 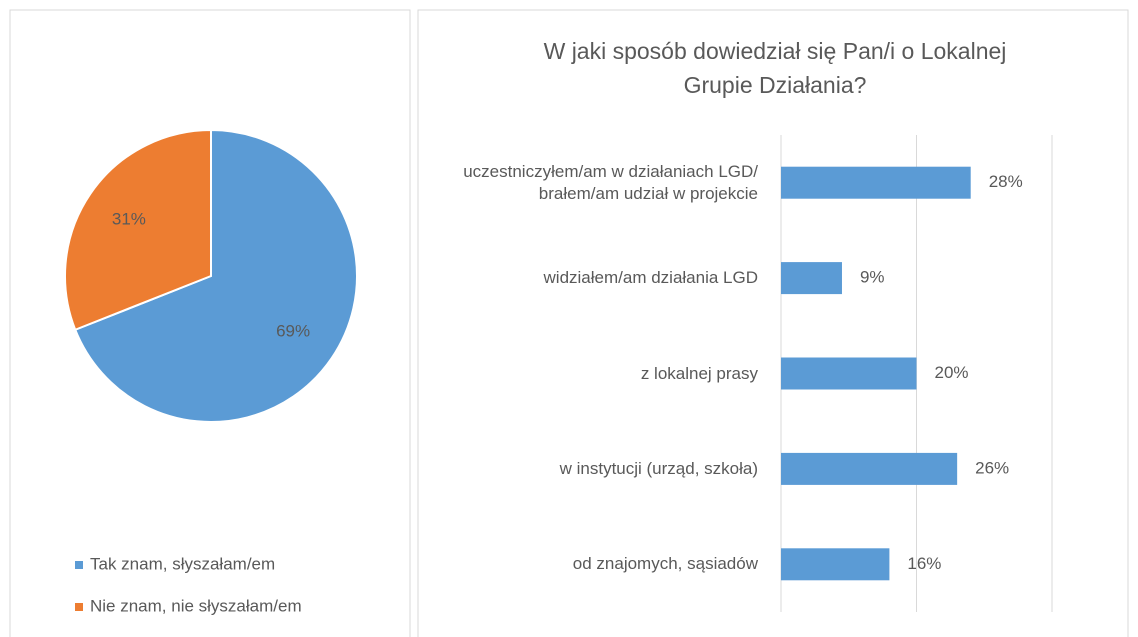 I want to click on legend-label: Tak znam, słyszałam/em, so click(x=182, y=563).